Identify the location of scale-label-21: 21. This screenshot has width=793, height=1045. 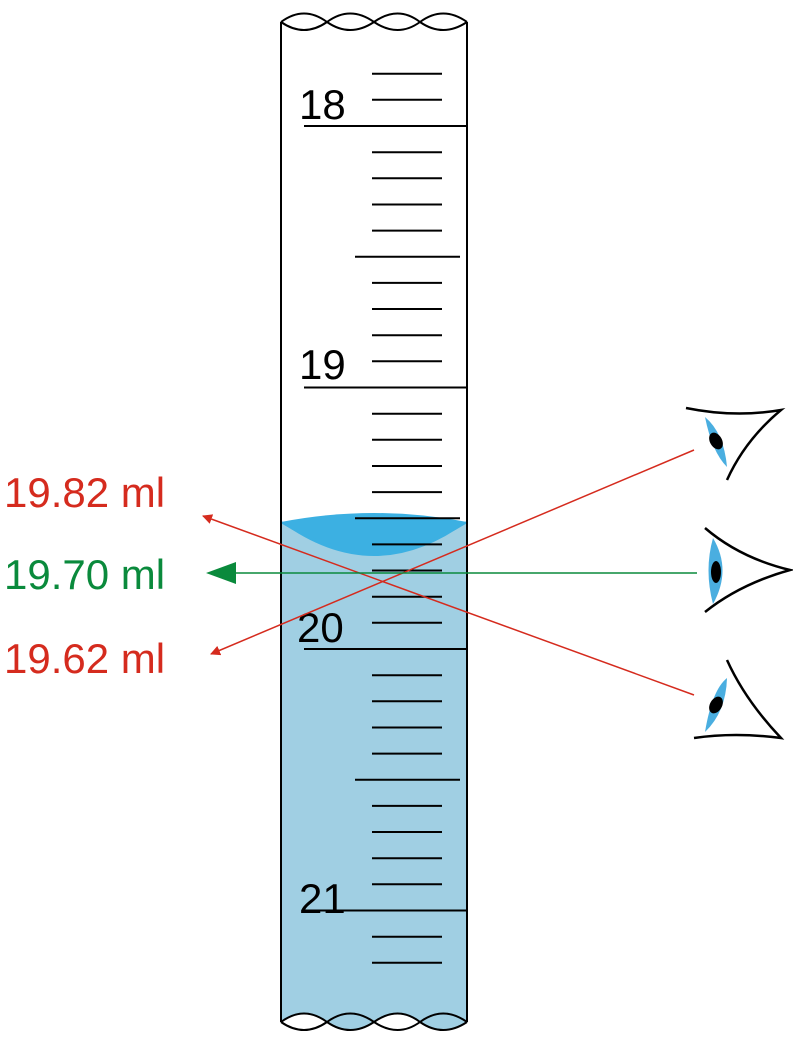
(322, 898).